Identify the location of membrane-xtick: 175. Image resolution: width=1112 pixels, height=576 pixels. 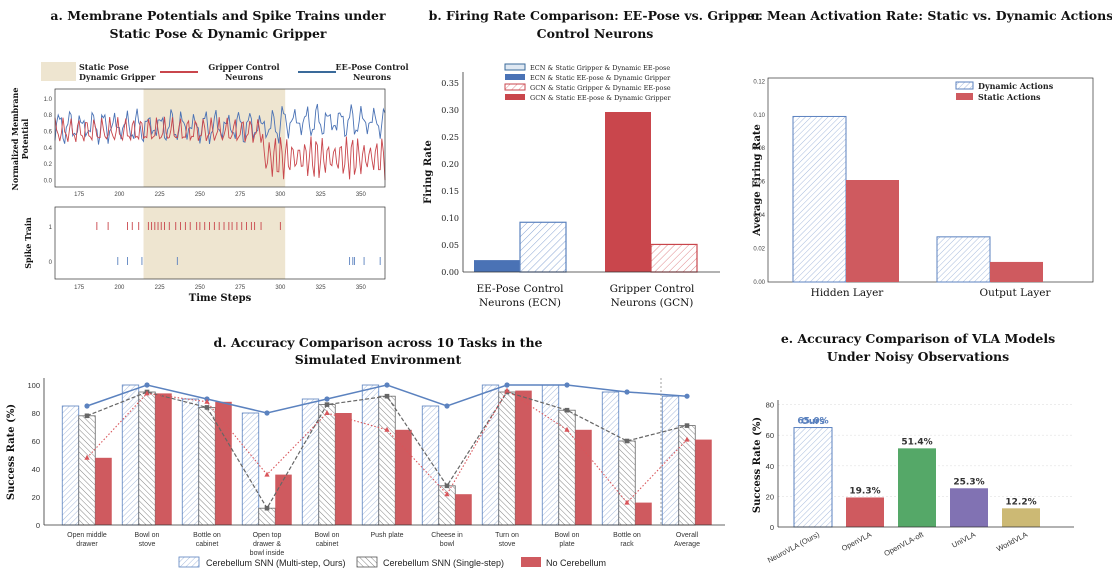
(79, 195).